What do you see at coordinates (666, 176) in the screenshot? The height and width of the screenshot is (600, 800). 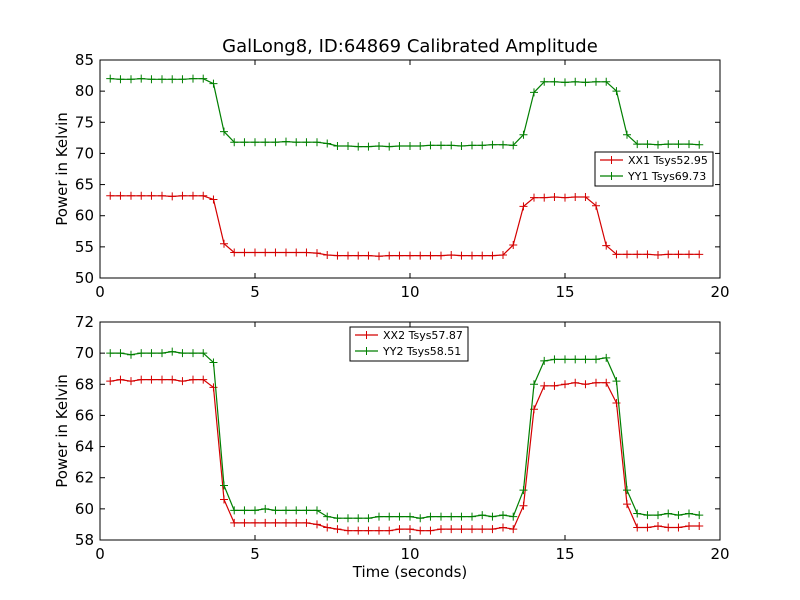 I see `legend-entry: YY1 Tsys69.73` at bounding box center [666, 176].